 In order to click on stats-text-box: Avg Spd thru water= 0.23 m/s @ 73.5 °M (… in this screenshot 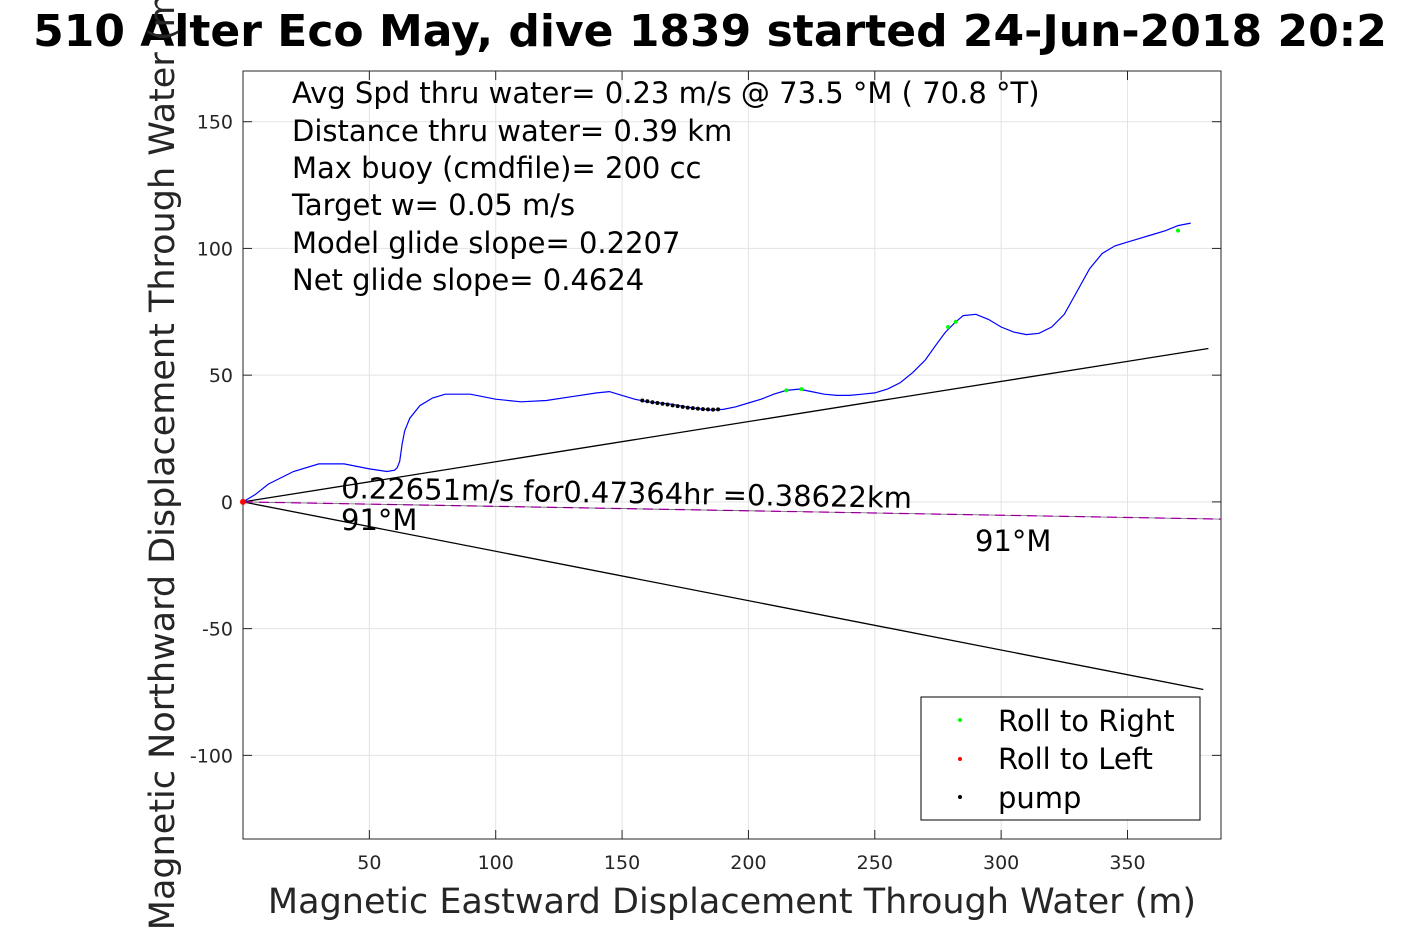, I will do `click(665, 186)`.